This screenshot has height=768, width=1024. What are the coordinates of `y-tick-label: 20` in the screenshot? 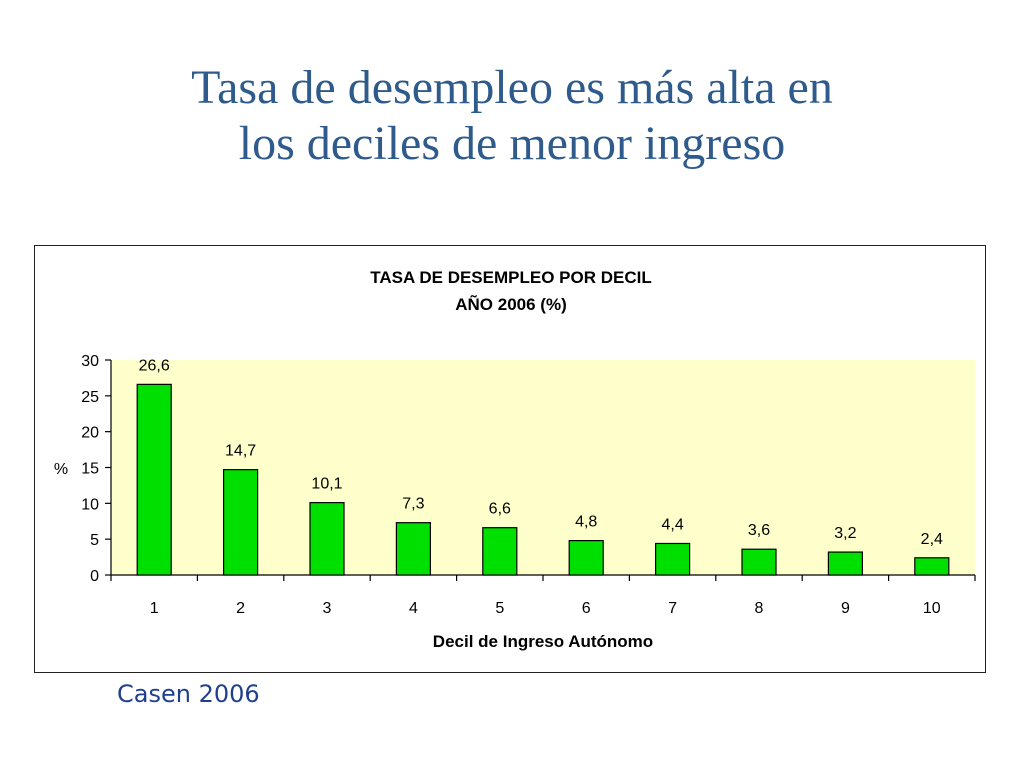 It's located at (90, 433).